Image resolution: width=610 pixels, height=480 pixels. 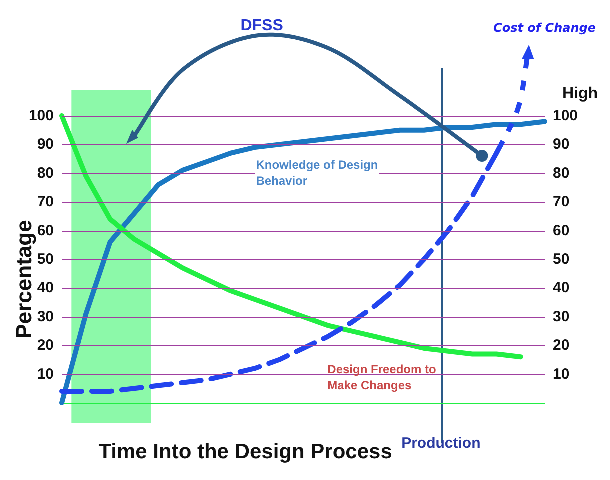 I want to click on series-label: Knowledge of Design Behavior, so click(x=317, y=173).